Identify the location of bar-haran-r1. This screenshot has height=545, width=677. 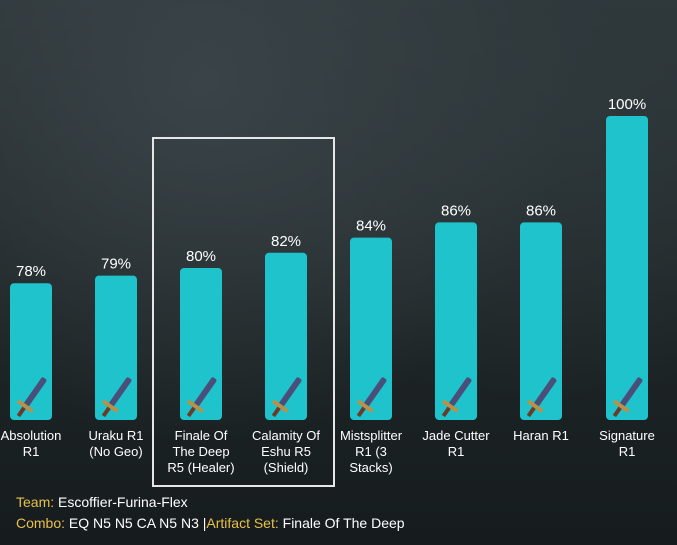
(541, 321).